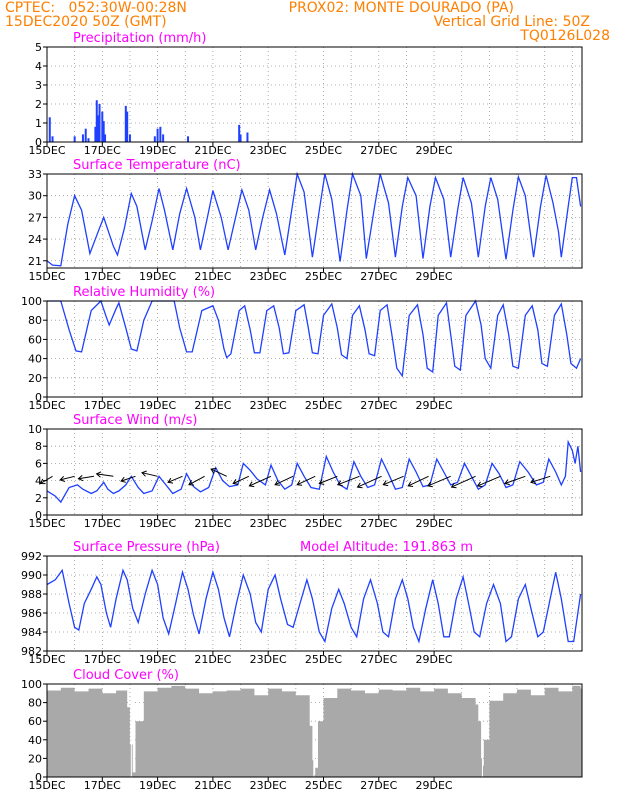 The width and height of the screenshot is (618, 800). I want to click on panel-5-xtick-label: 27DEC, so click(378, 785).